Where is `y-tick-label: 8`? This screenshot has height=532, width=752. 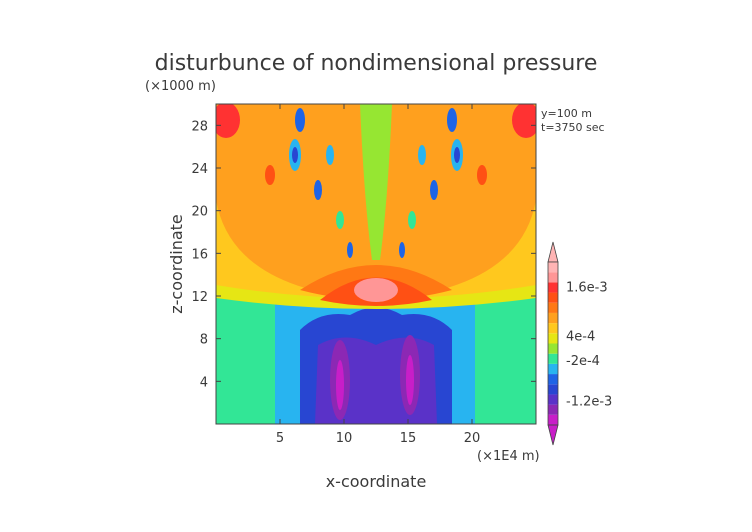 y-tick-label: 8 is located at coordinates (204, 340).